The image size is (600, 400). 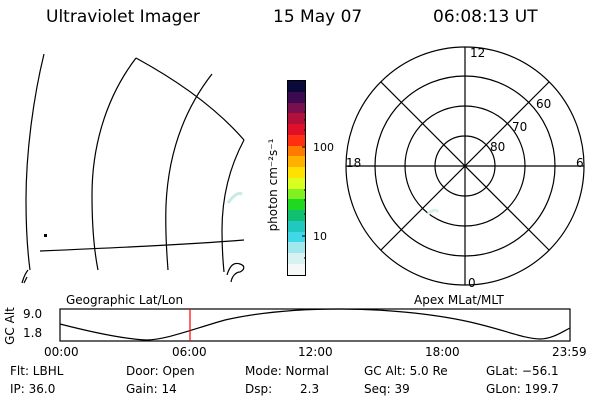 I want to click on altitude-frame, so click(x=315, y=325).